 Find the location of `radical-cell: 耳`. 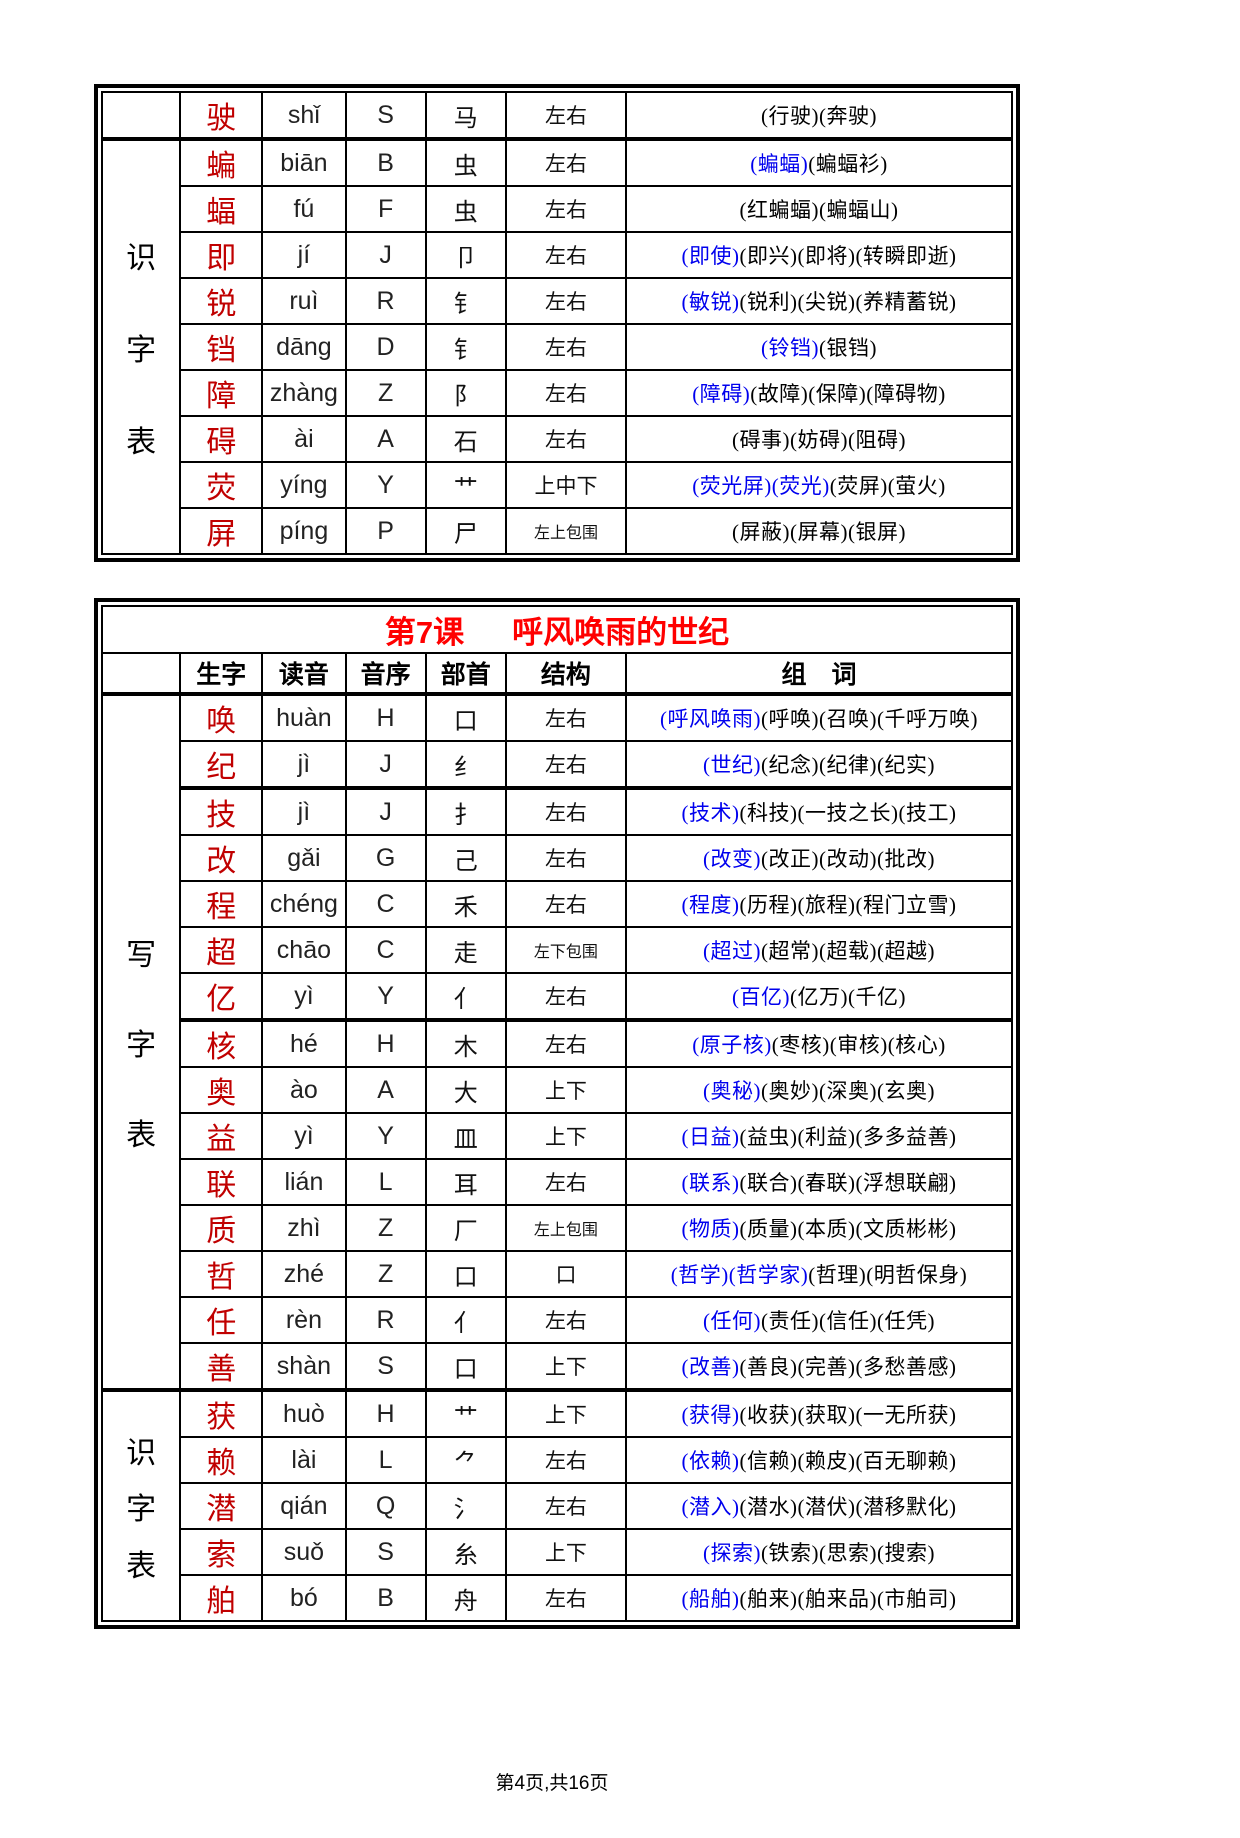

radical-cell: 耳 is located at coordinates (465, 1182).